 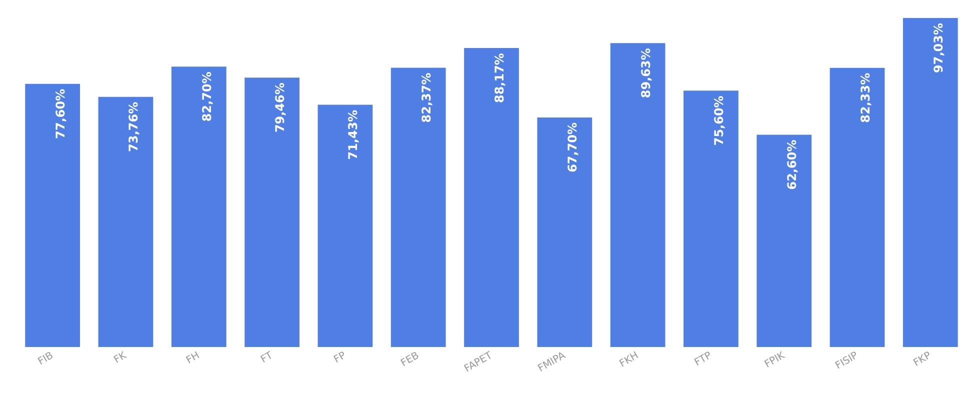 What do you see at coordinates (193, 358) in the screenshot?
I see `x-tick-label: FH` at bounding box center [193, 358].